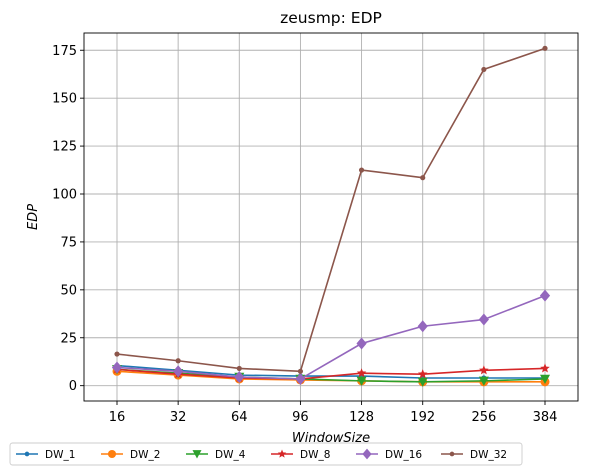 The width and height of the screenshot is (592, 474). I want to click on legend-entry: DW_2, so click(130, 455).